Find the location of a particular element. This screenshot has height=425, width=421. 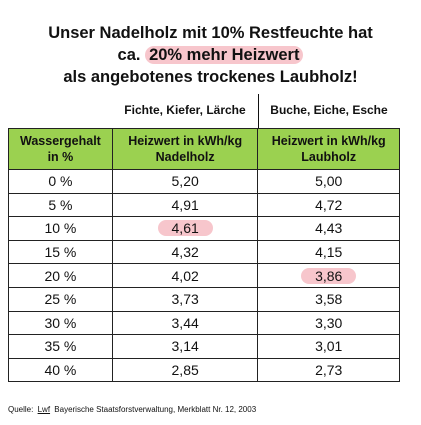

highlighted-value: 3,86 is located at coordinates (329, 275).